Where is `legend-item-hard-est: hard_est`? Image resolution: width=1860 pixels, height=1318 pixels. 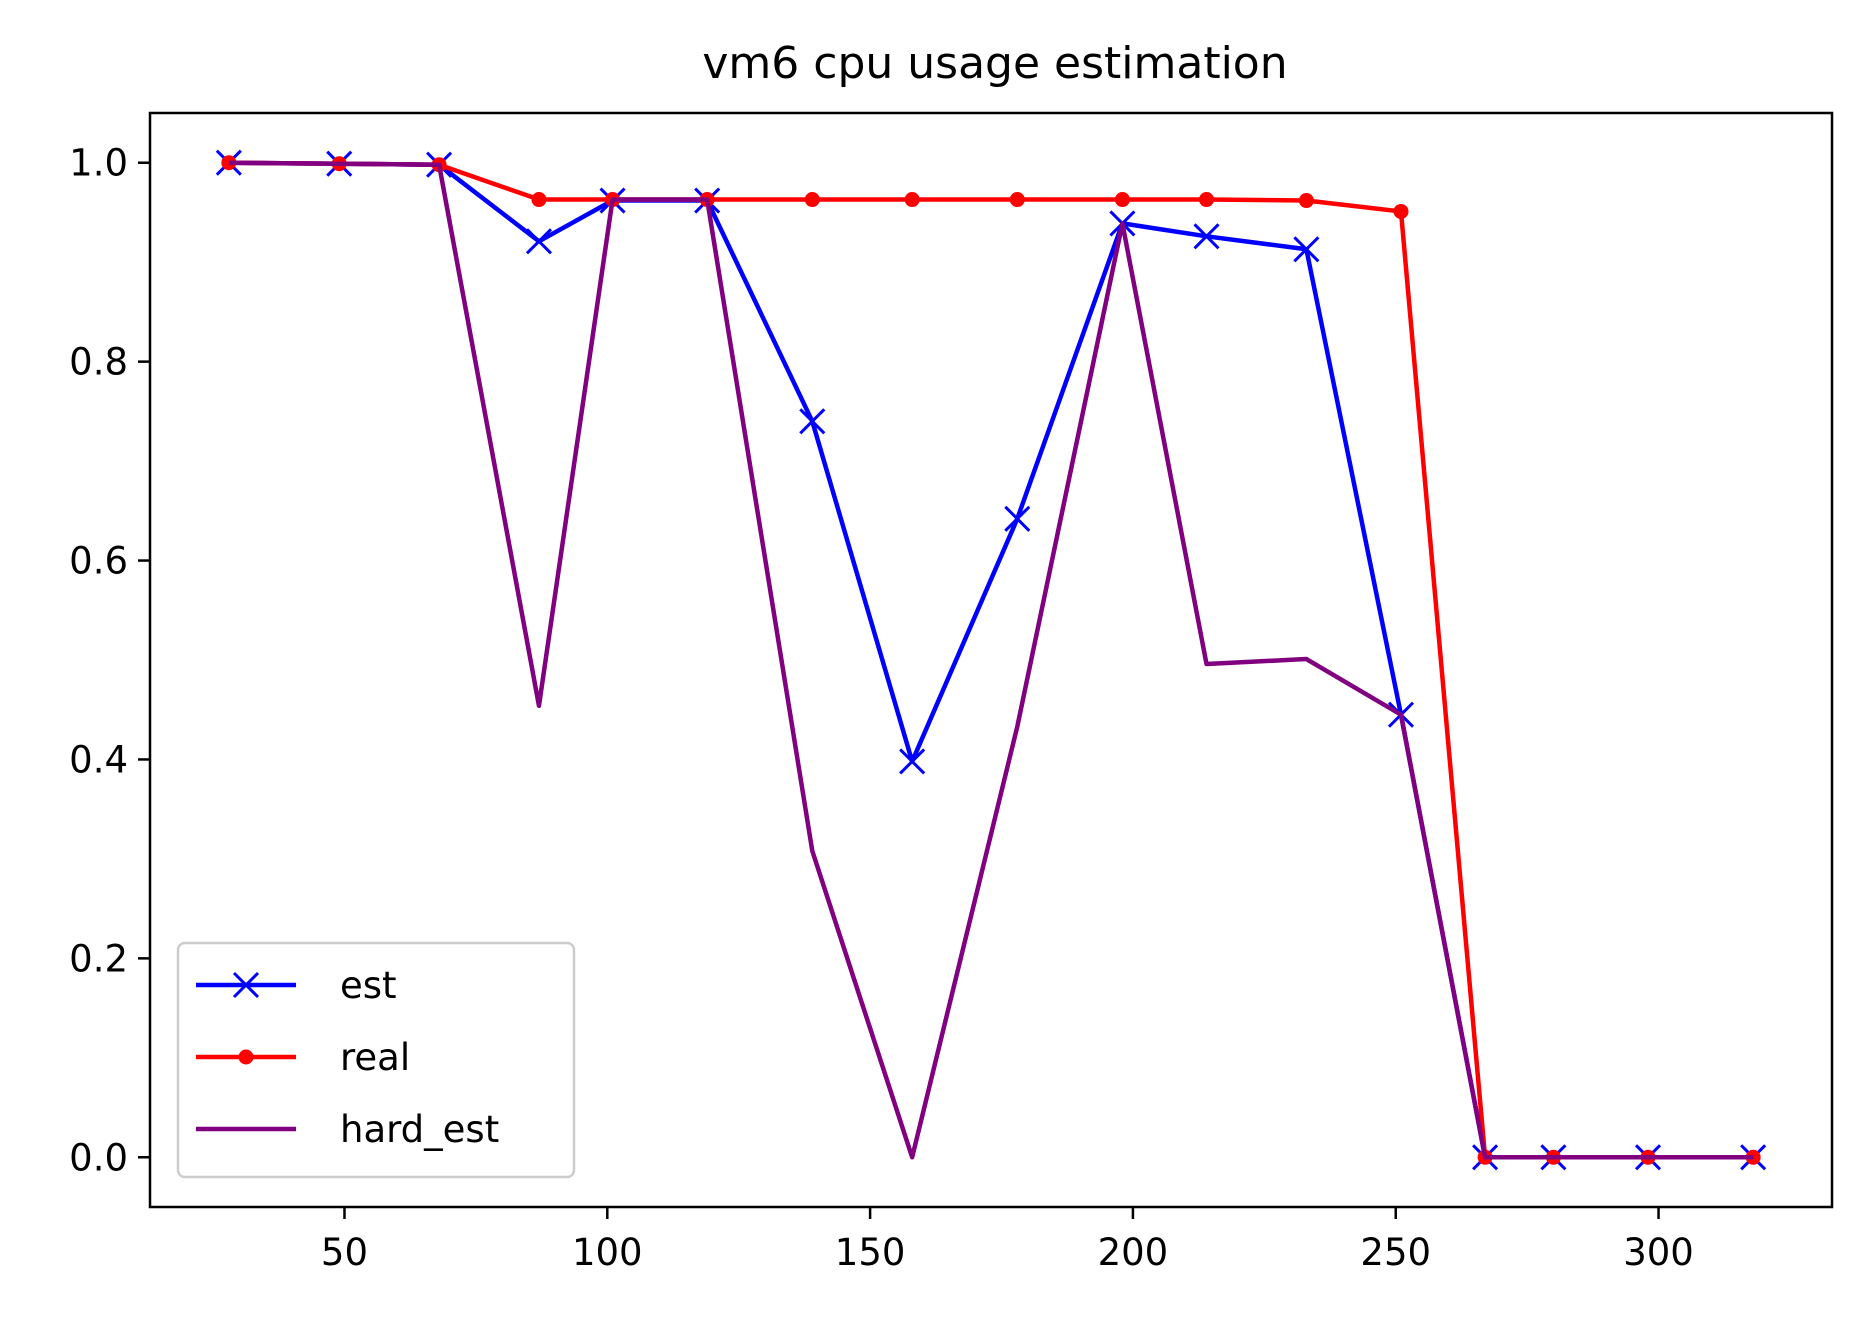 legend-item-hard-est: hard_est is located at coordinates (347, 1129).